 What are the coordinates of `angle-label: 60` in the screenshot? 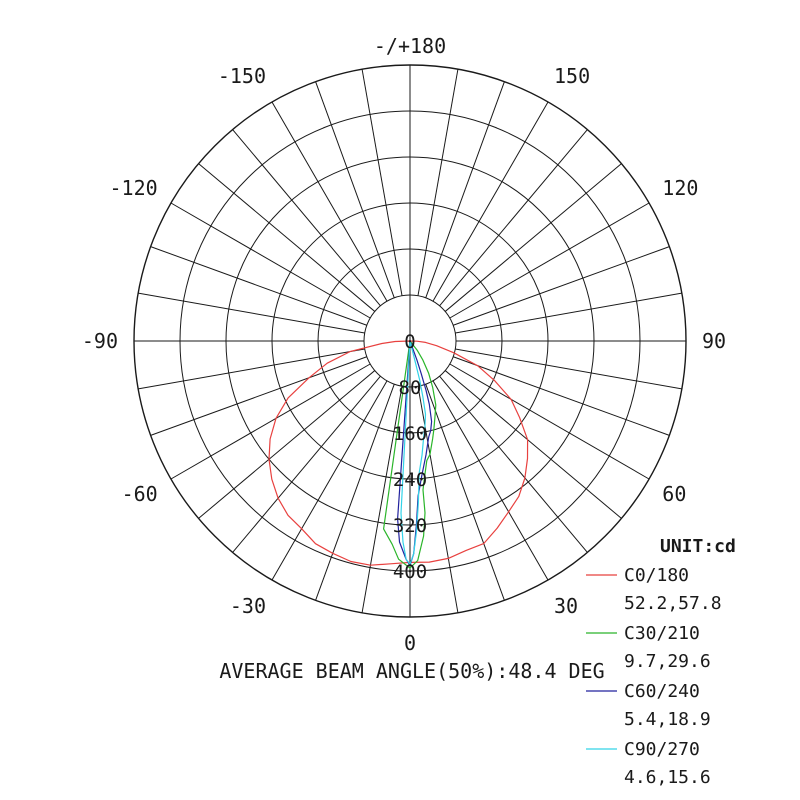 It's located at (674, 494).